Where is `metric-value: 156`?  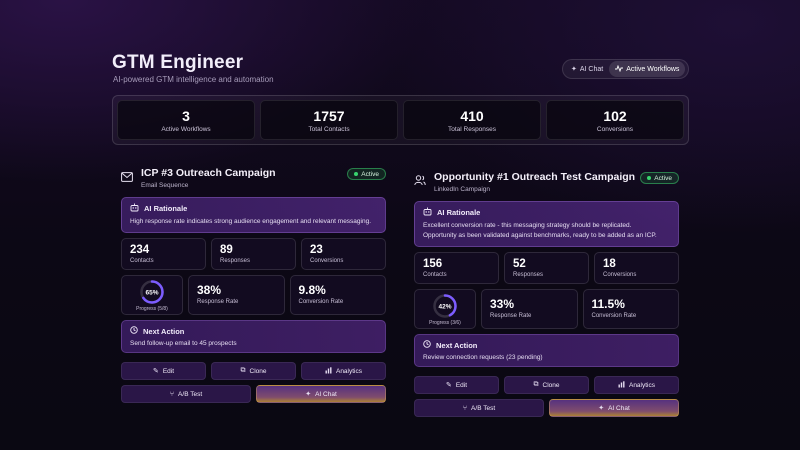
metric-value: 156 is located at coordinates (433, 264).